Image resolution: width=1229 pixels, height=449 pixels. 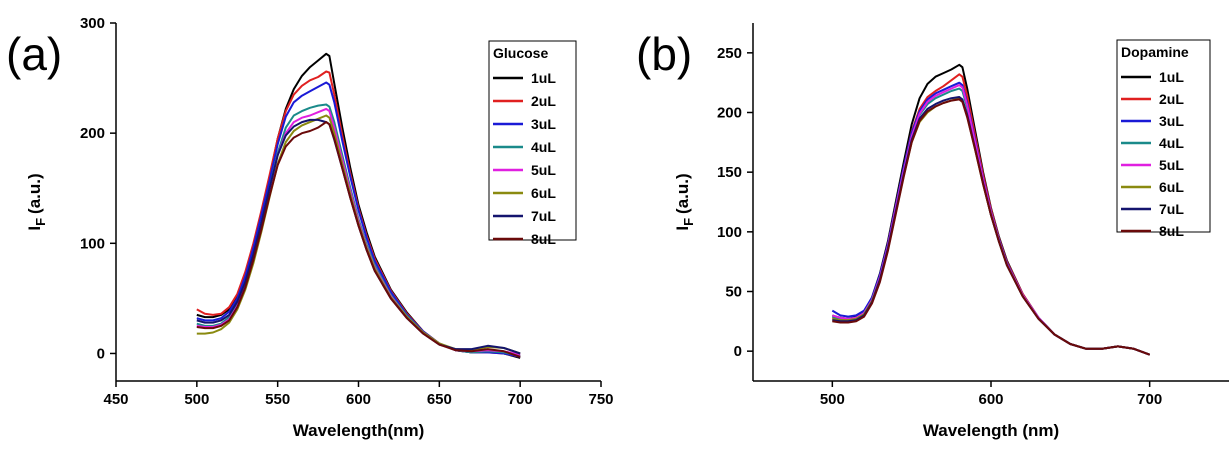 I want to click on legend-title: Dopamine, so click(x=1155, y=52).